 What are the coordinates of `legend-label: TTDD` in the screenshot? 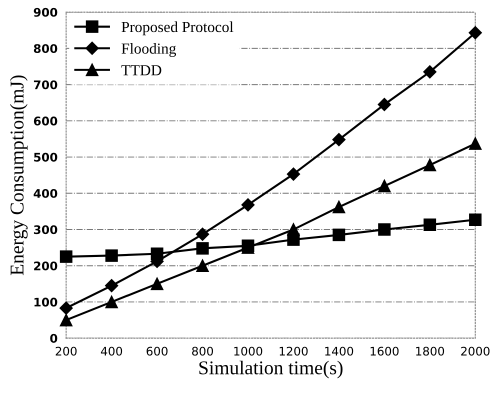 It's located at (141, 70).